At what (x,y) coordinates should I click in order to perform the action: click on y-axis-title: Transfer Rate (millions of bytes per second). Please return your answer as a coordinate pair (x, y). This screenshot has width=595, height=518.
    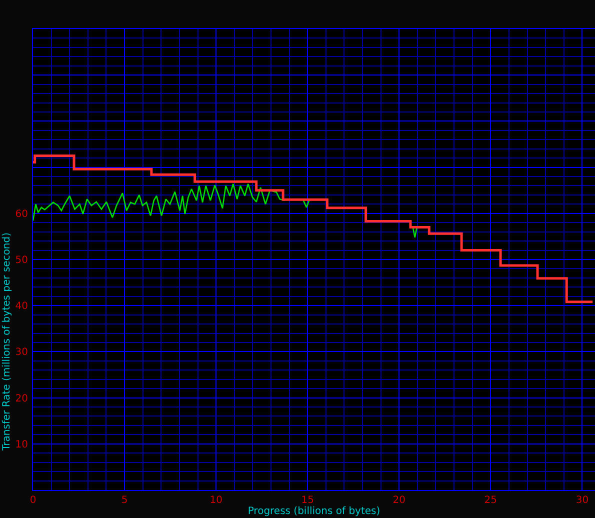
    Looking at the image, I should click on (7, 342).